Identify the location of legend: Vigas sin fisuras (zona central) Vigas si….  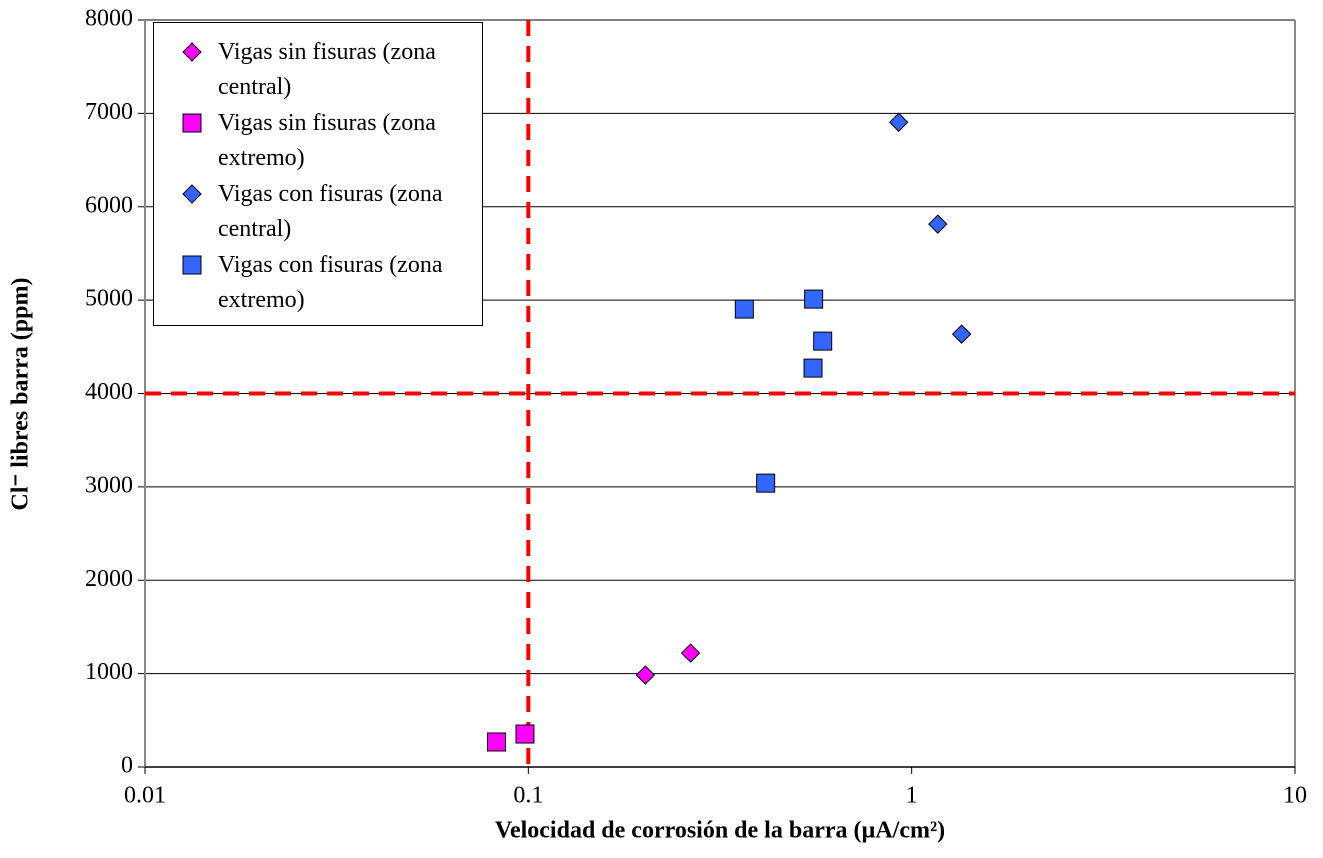
(318, 174).